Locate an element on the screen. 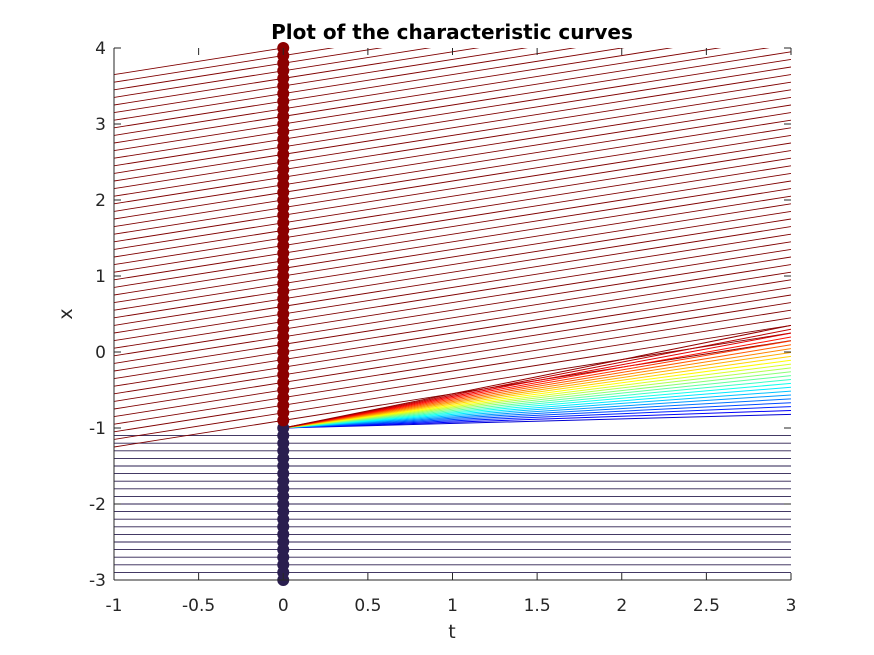 The width and height of the screenshot is (874, 655). x-tick-label: 0 is located at coordinates (283, 606).